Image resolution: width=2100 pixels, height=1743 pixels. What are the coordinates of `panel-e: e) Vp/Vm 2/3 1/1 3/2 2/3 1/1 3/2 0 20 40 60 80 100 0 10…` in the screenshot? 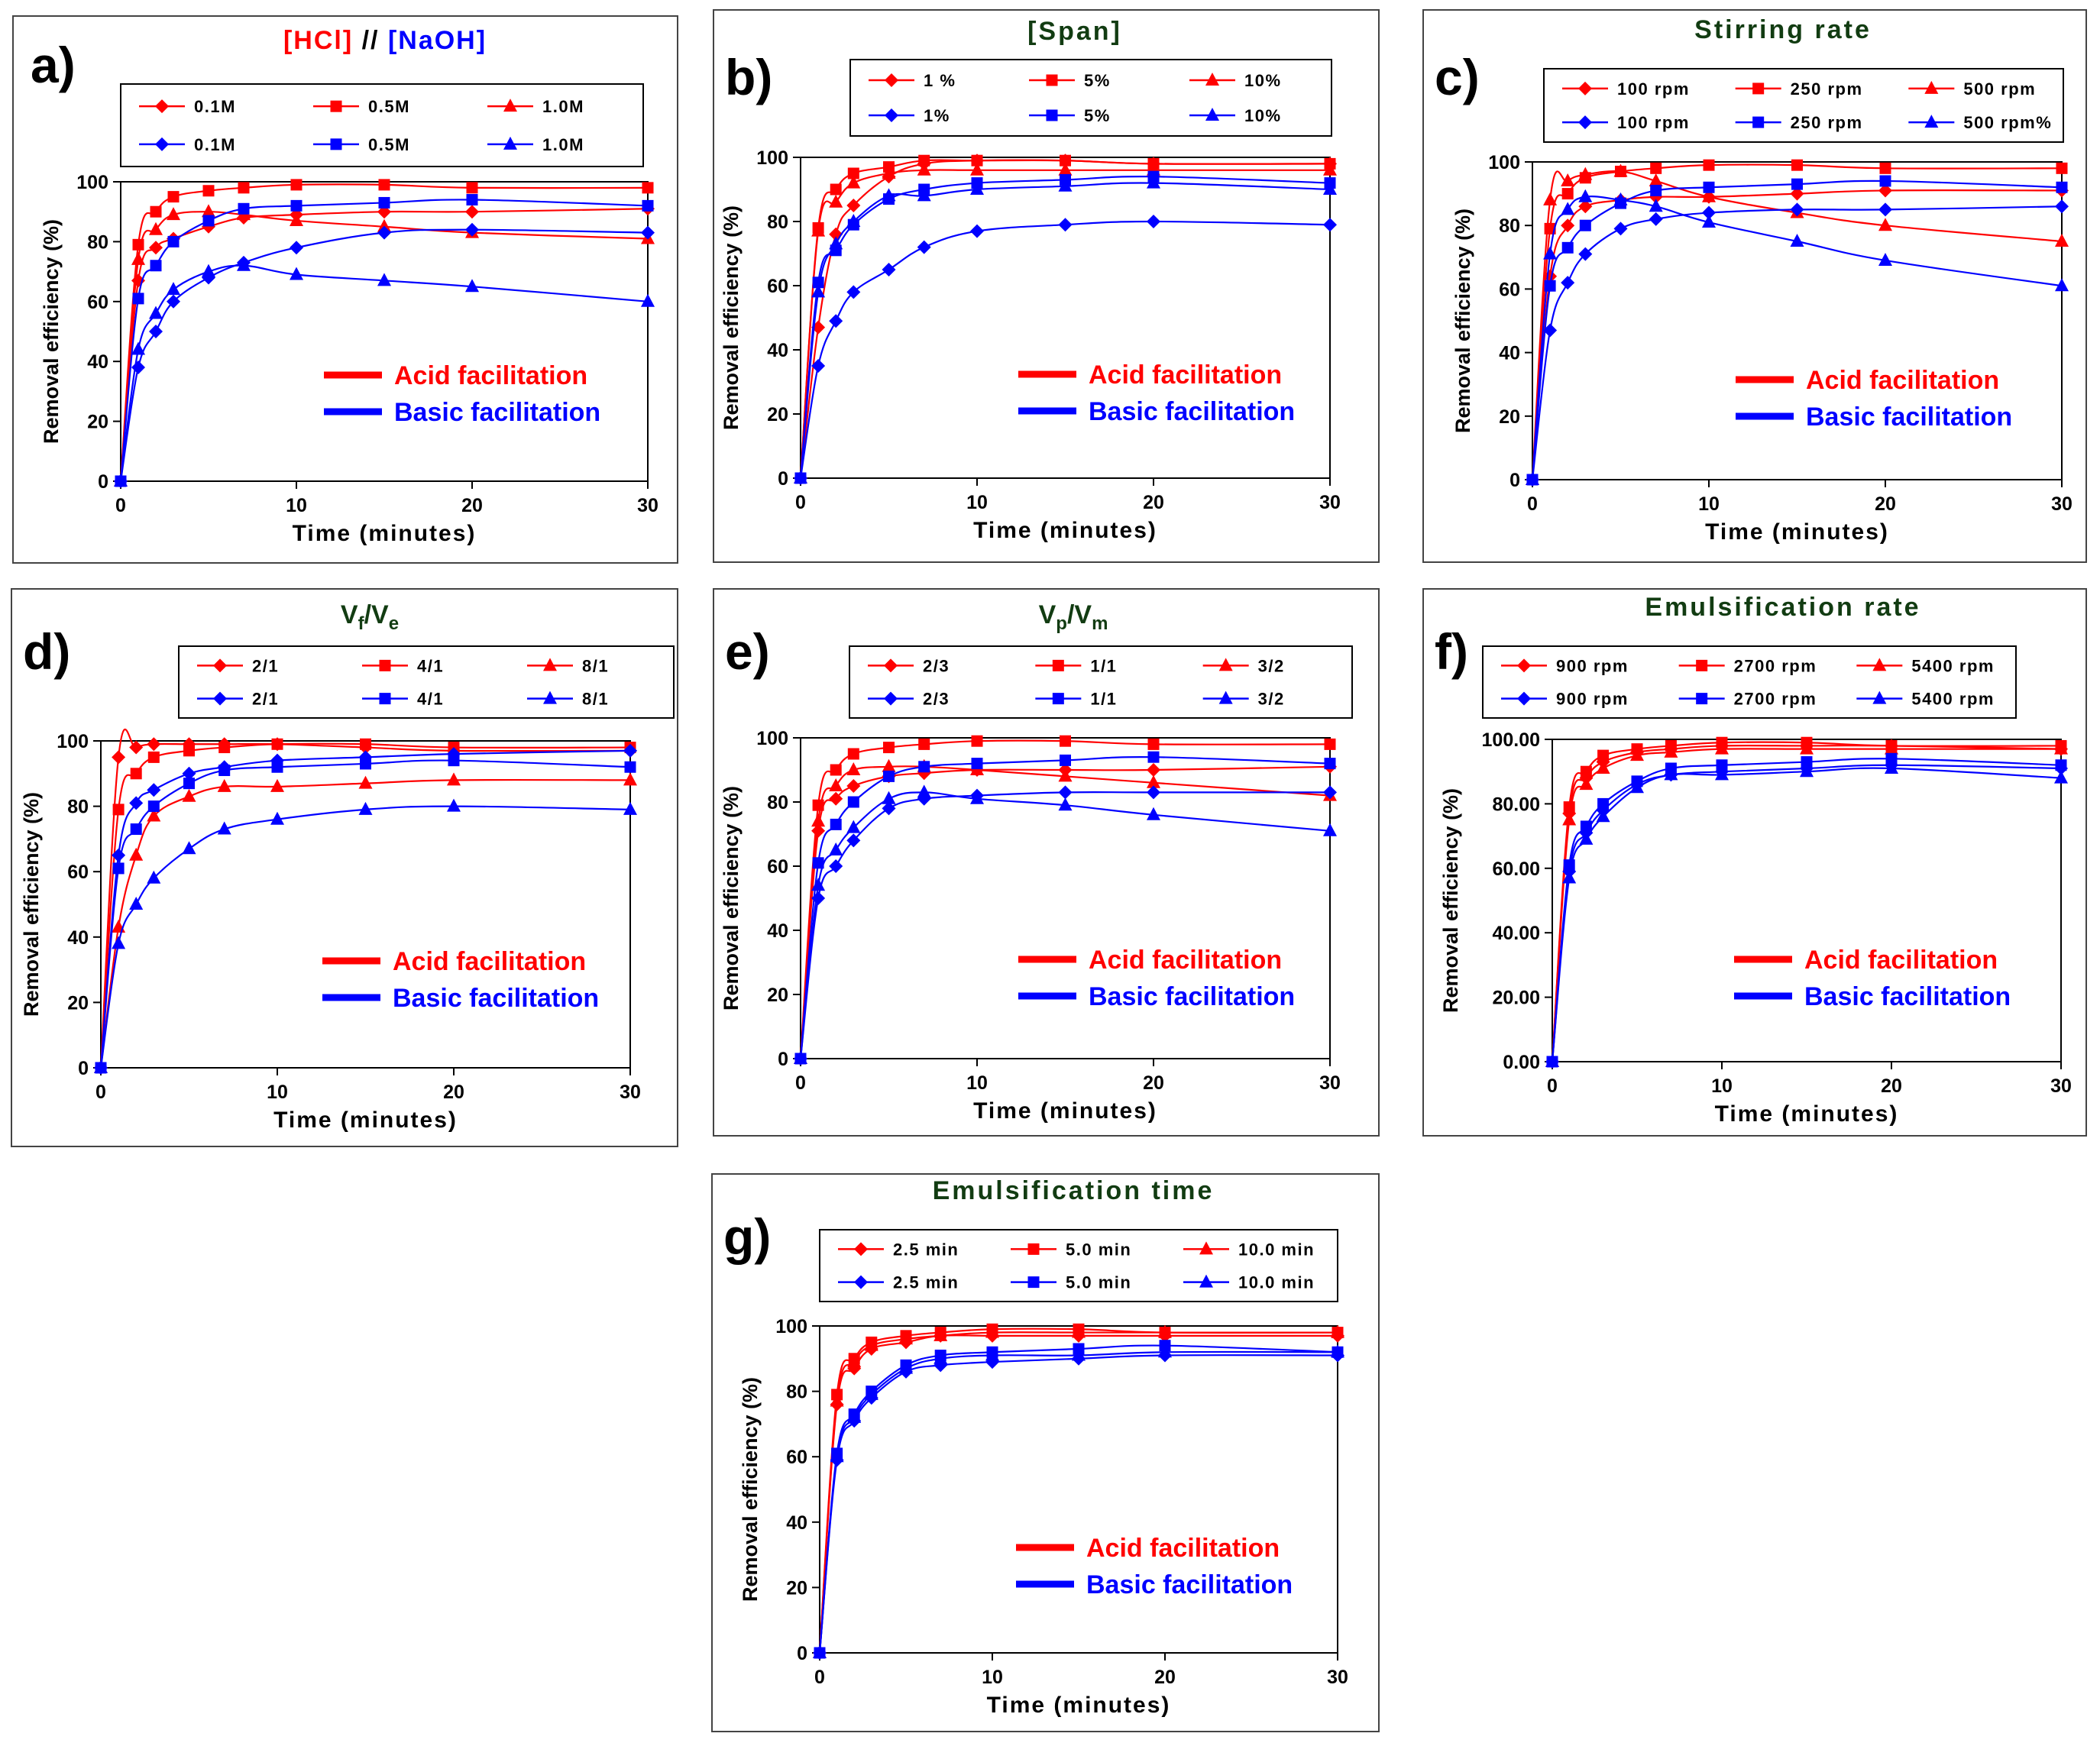 It's located at (1046, 863).